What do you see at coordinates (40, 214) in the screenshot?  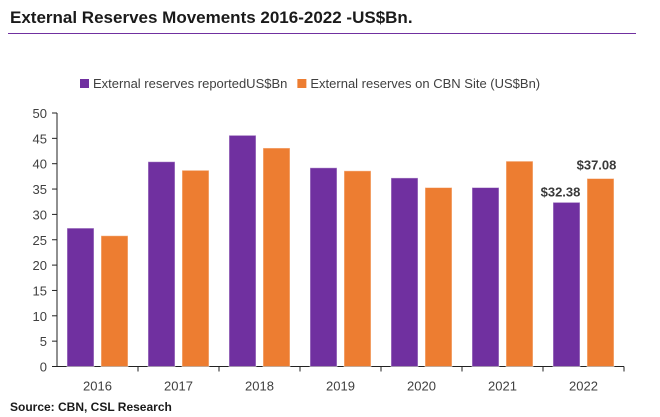 I see `y-tick-label: 30` at bounding box center [40, 214].